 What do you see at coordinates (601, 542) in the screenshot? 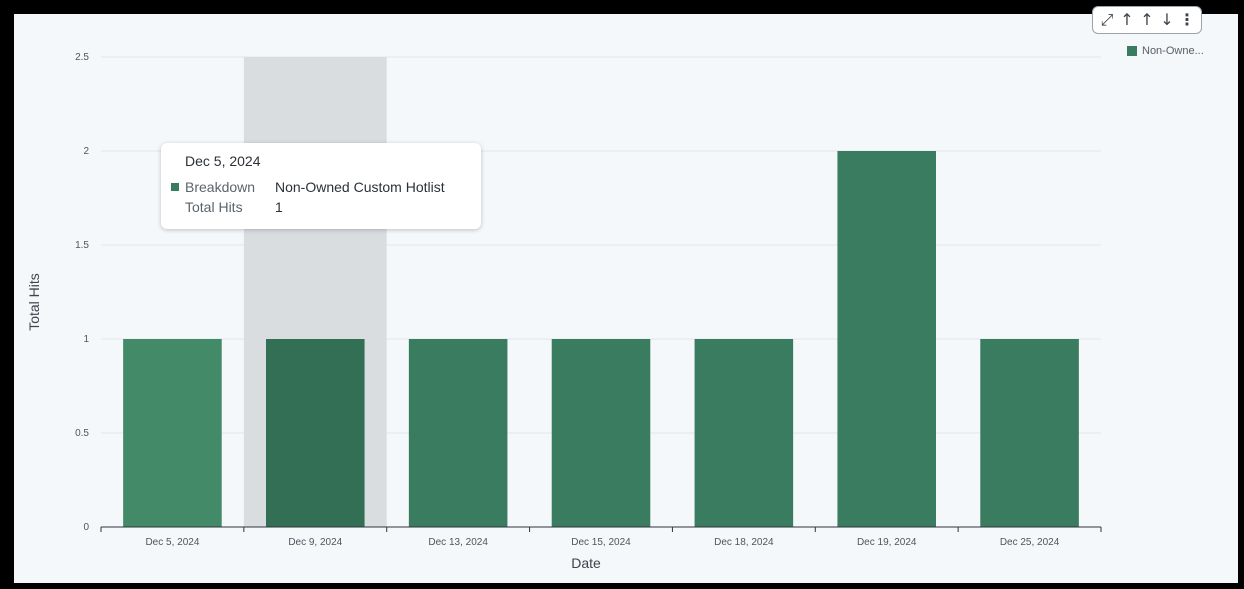
I see `x-tick-label: Dec 15, 2024` at bounding box center [601, 542].